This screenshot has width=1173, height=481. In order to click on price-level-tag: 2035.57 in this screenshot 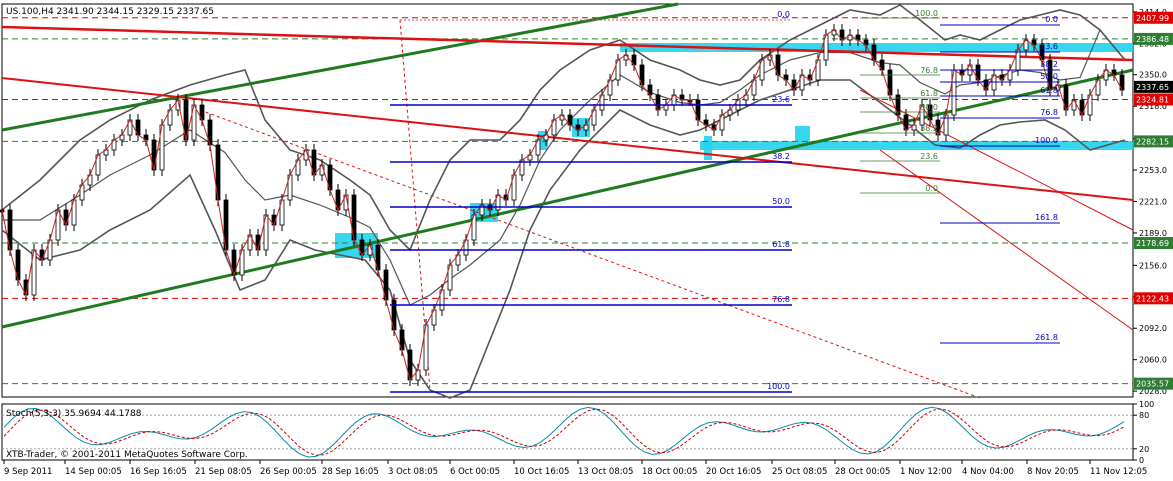, I will do `click(1153, 383)`.